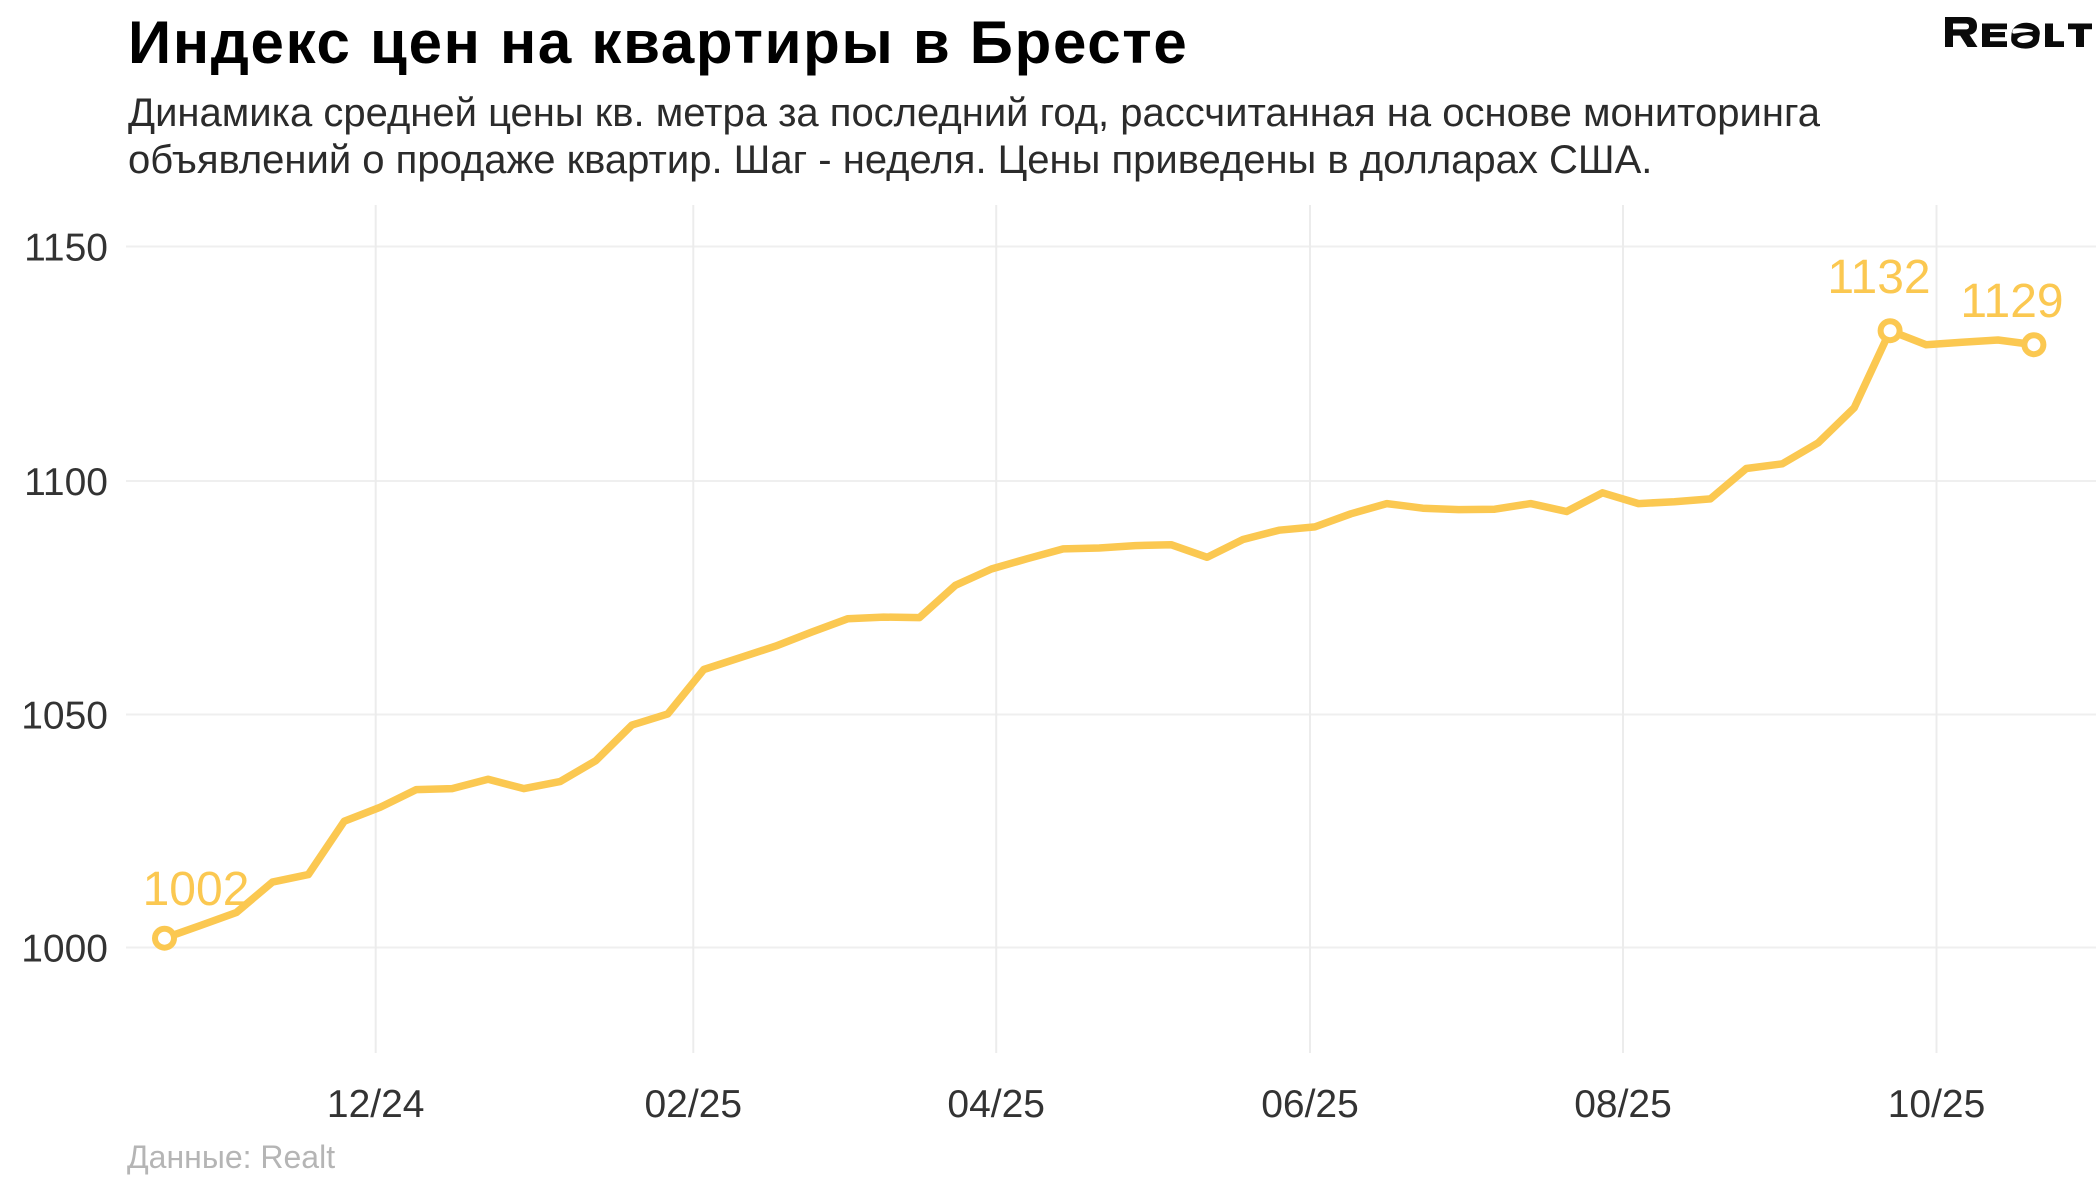  I want to click on svg-text: 04/25, so click(996, 1104).